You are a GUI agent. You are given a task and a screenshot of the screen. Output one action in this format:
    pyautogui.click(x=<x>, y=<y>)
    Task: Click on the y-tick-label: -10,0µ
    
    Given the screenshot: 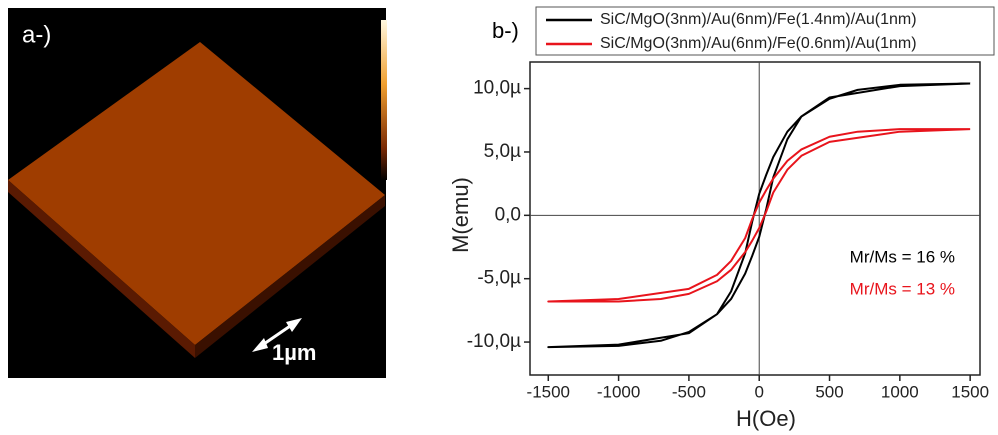 What is the action you would take?
    pyautogui.click(x=494, y=341)
    